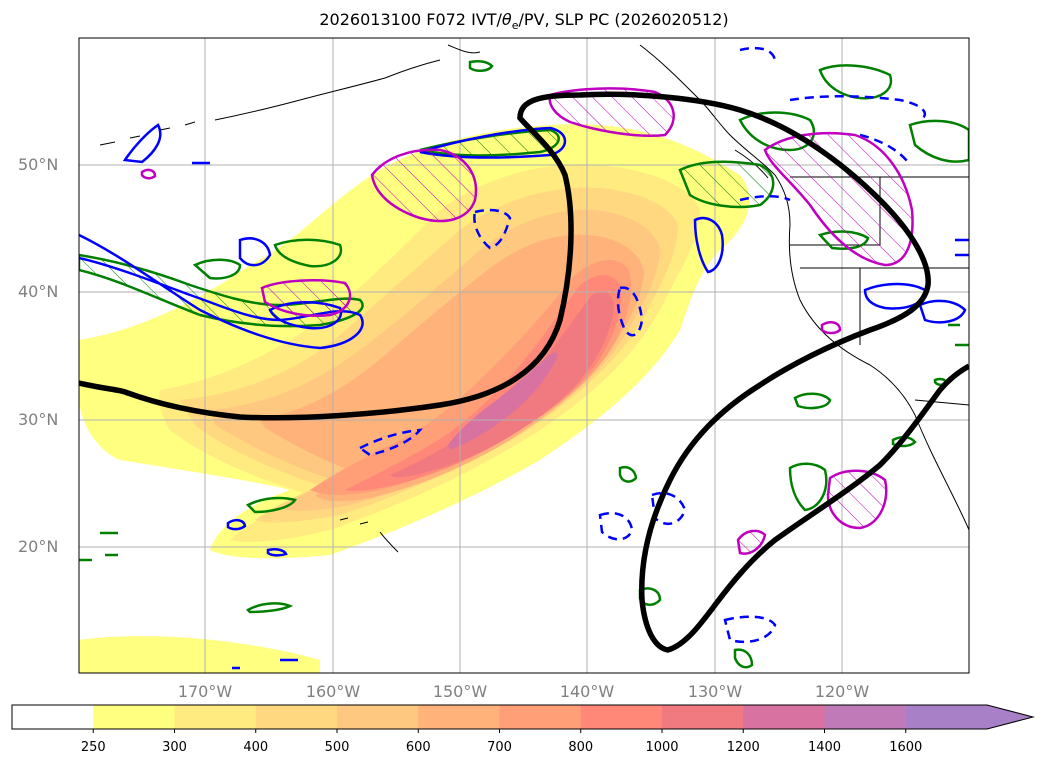  What do you see at coordinates (715, 691) in the screenshot?
I see `lon-label-130w: 130°W` at bounding box center [715, 691].